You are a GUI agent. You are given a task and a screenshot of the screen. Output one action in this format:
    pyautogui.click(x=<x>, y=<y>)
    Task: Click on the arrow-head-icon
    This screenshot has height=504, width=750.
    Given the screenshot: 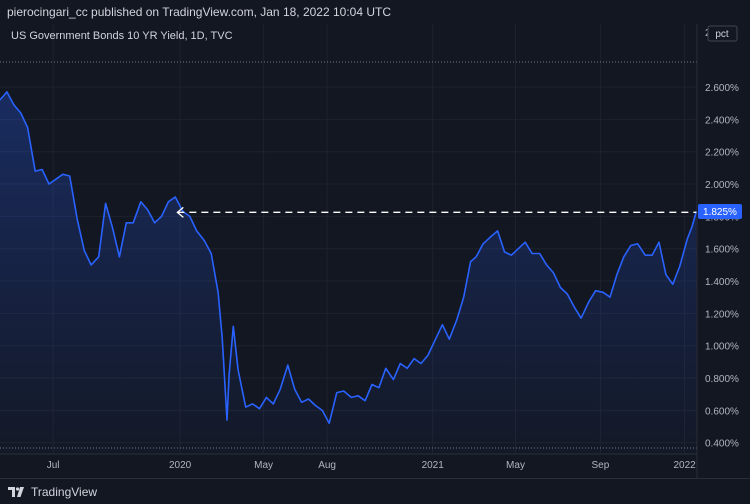 What is the action you would take?
    pyautogui.click(x=180, y=212)
    